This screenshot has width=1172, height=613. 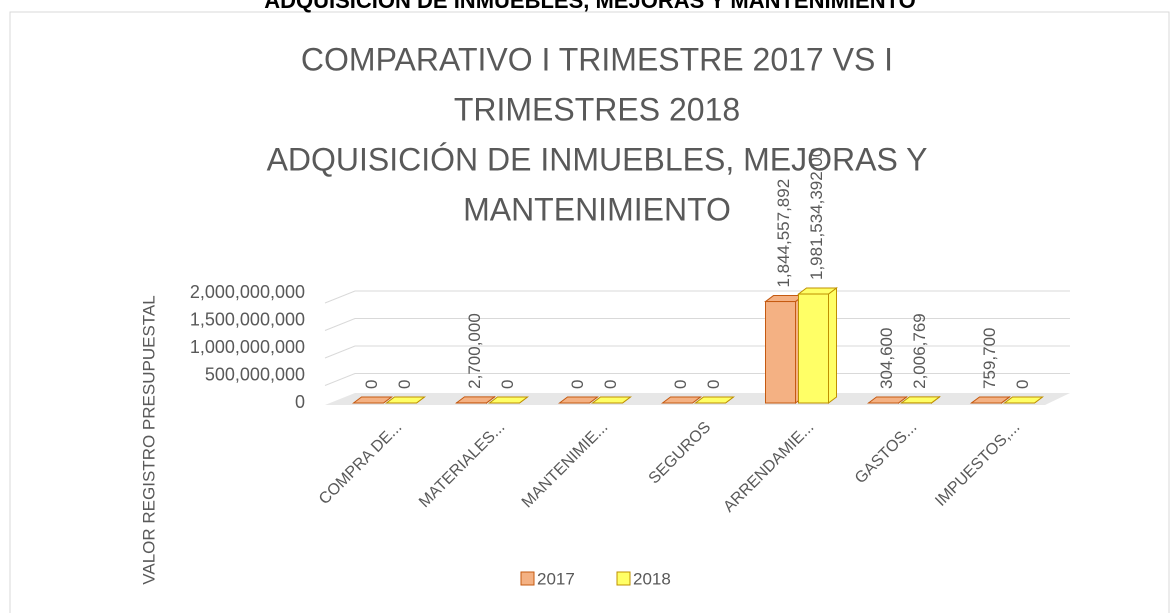 I want to click on value-label: 1,844,557,892, so click(x=783, y=233).